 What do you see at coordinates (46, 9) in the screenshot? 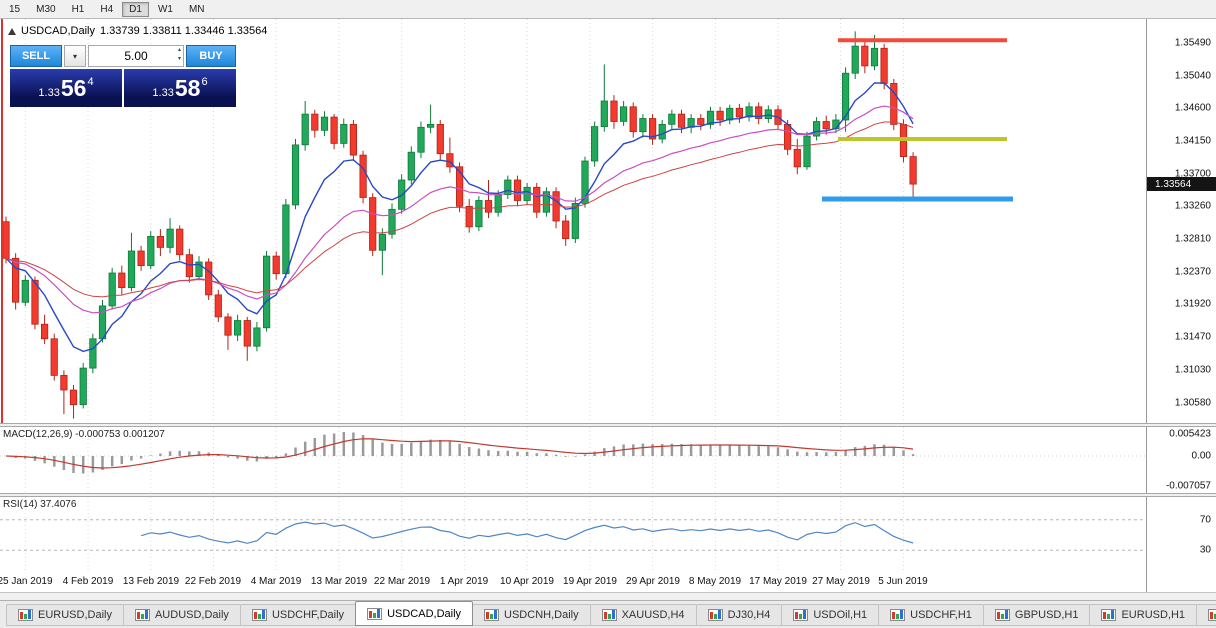
I see `timeframe-button-m30: M30` at bounding box center [46, 9].